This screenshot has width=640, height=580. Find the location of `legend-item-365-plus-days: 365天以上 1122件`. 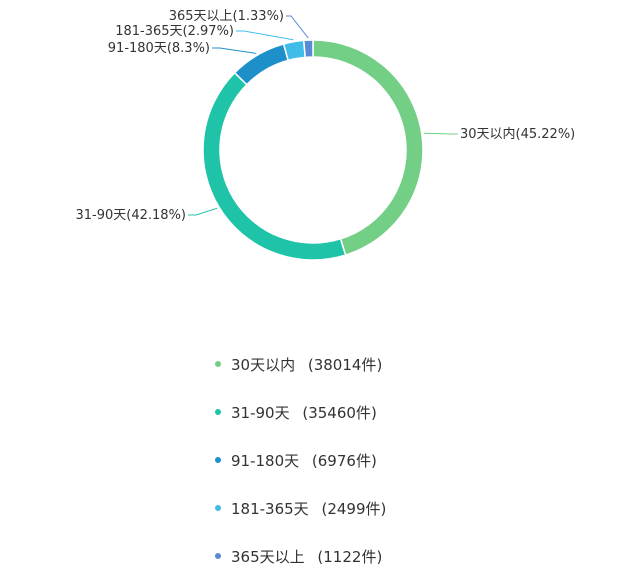

legend-item-365-plus-days: 365天以上 1122件 is located at coordinates (365, 556).